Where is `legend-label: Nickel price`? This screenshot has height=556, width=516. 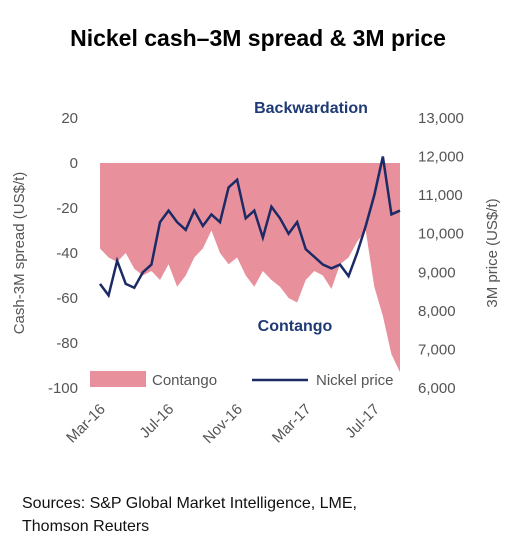 legend-label: Nickel price is located at coordinates (355, 380).